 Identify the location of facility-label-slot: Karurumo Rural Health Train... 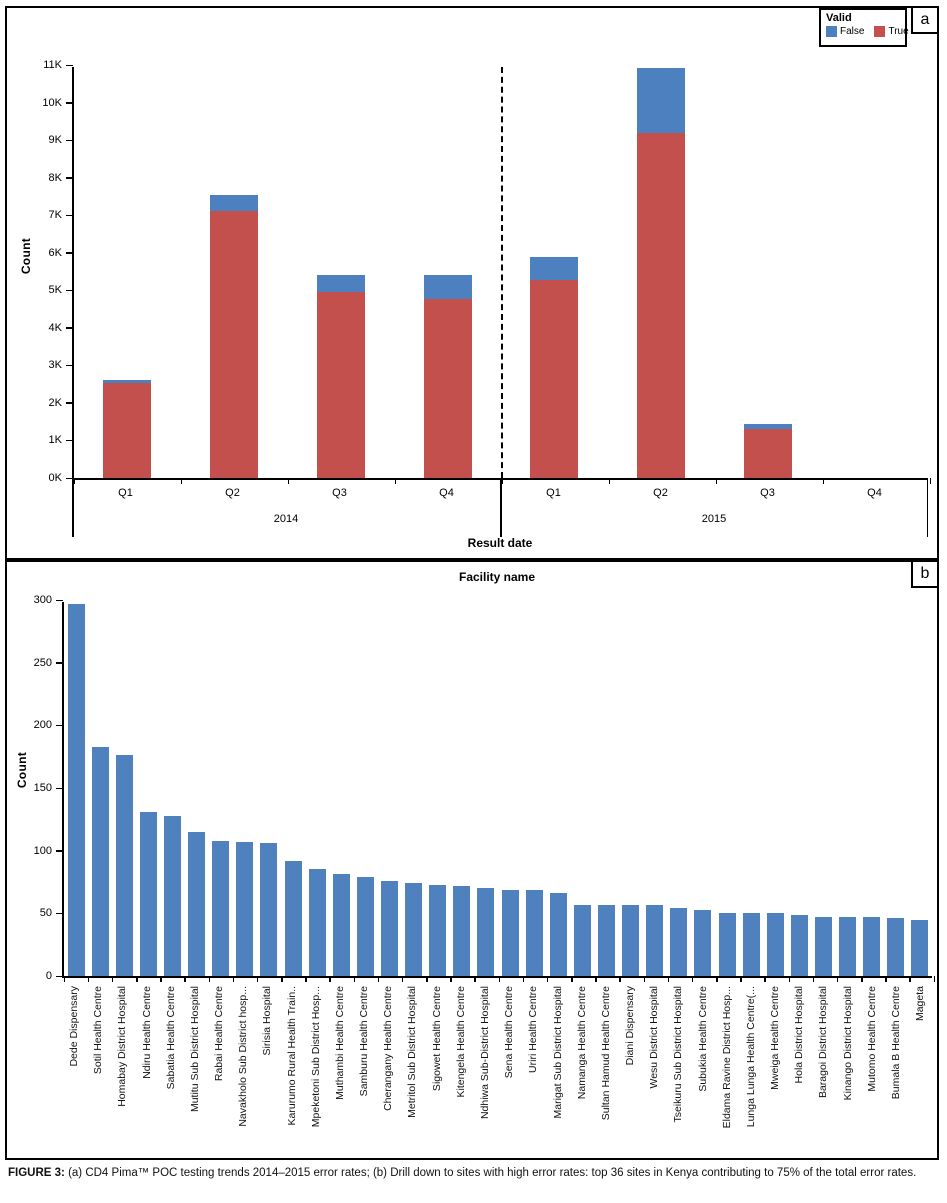
(292, 1071).